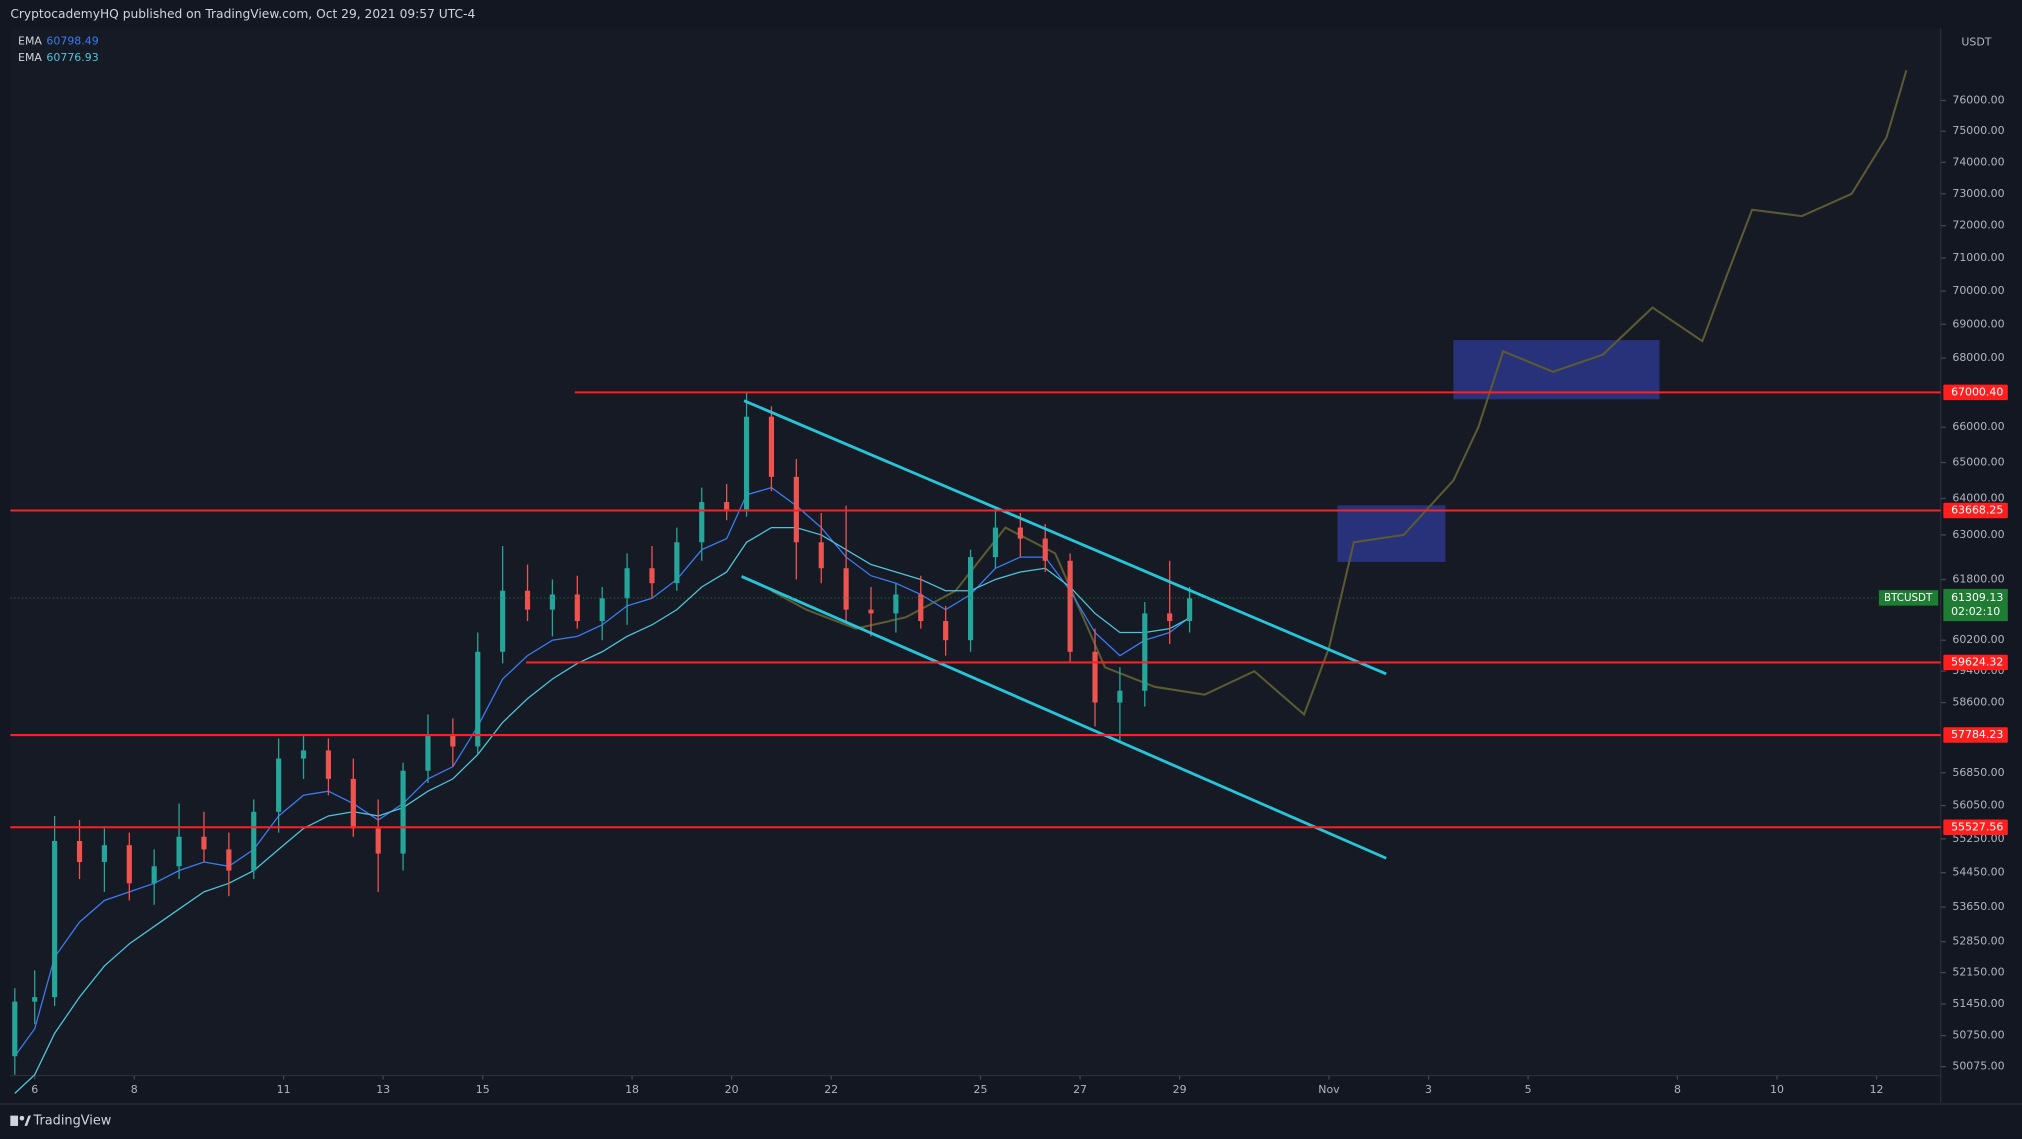  I want to click on y-tick-label: 61800.00, so click(1978, 578).